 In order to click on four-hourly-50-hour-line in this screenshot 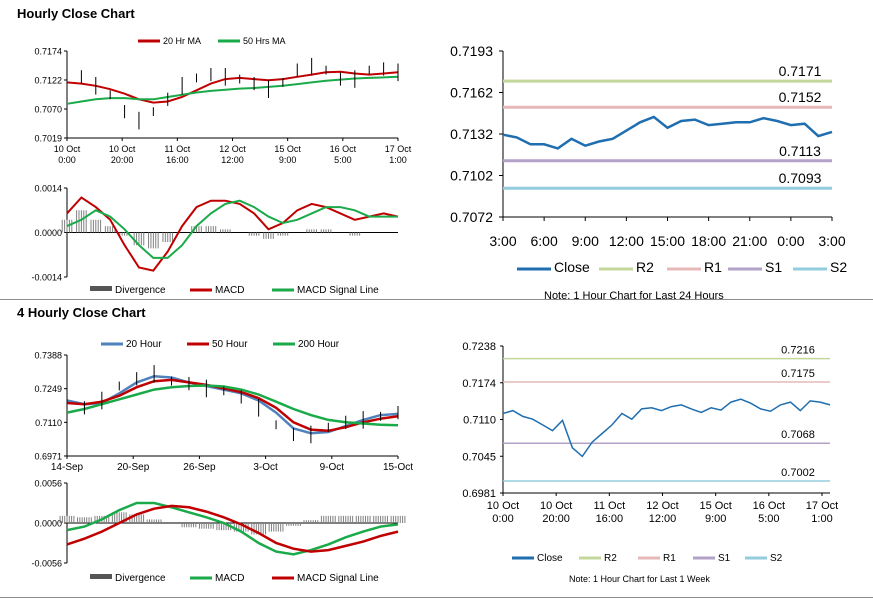, I will do `click(232, 405)`.